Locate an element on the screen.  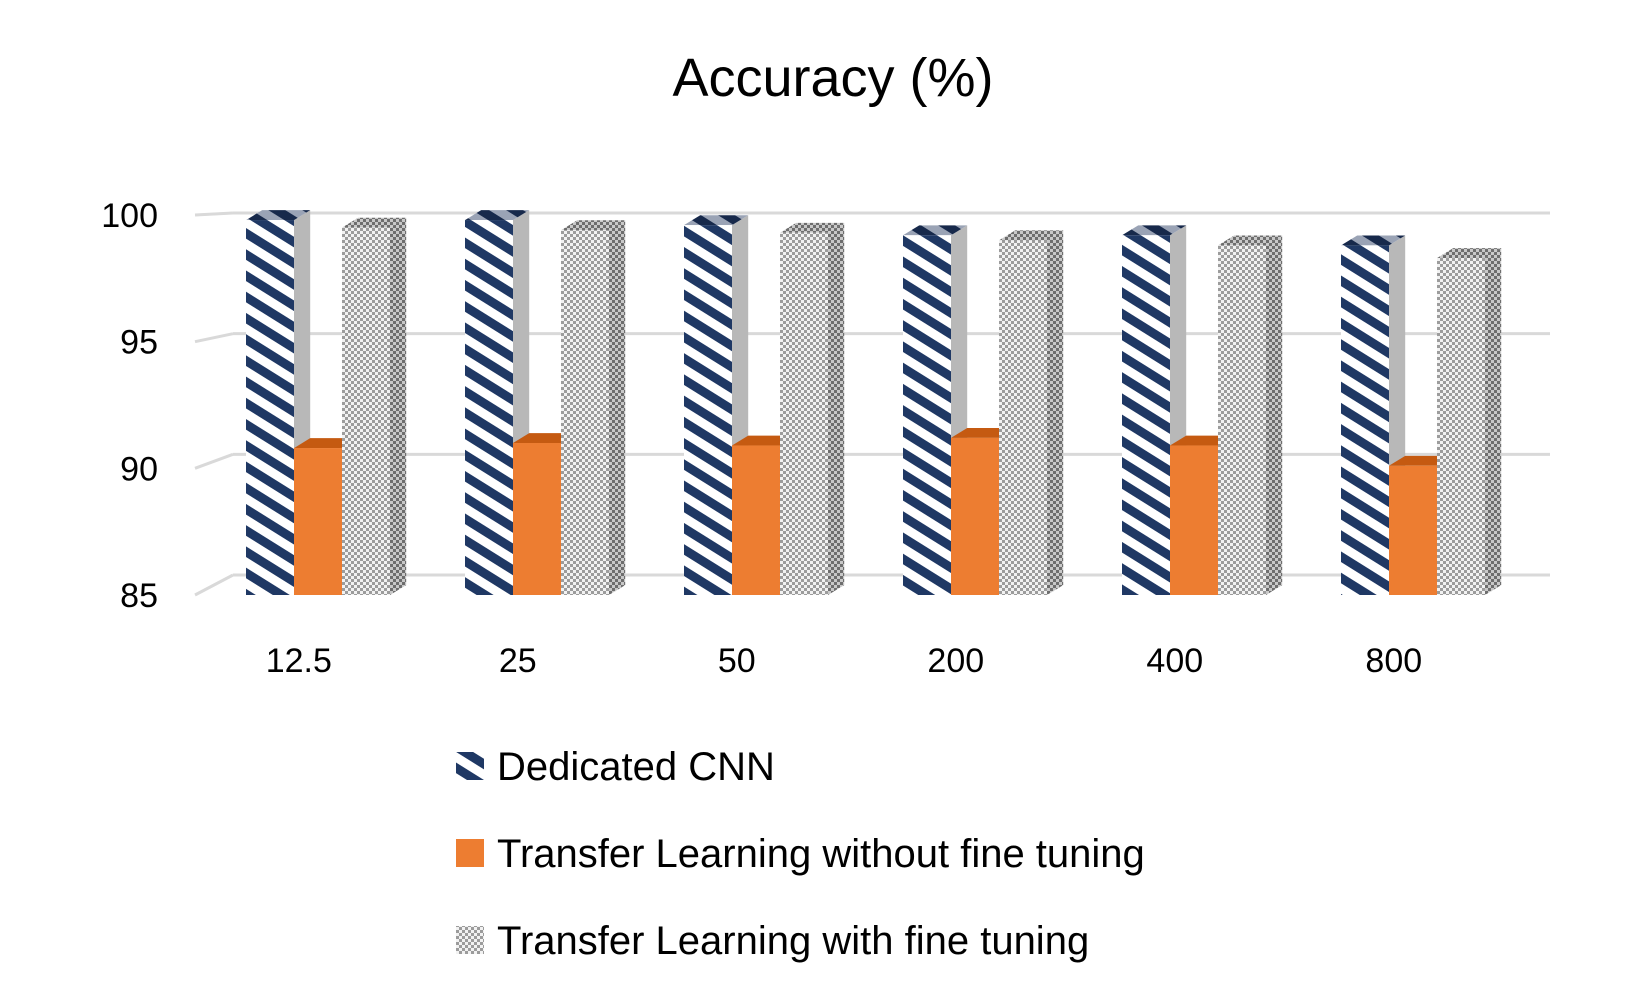
legend-item: Transfer Learning without fine tuning is located at coordinates (800, 854).